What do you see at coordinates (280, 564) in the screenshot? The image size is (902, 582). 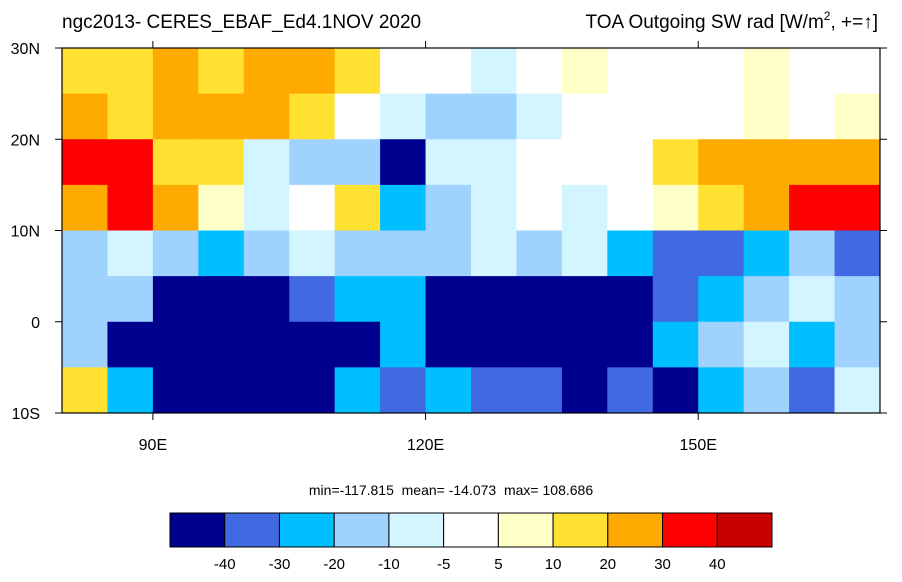 I see `colorbar-label: -30` at bounding box center [280, 564].